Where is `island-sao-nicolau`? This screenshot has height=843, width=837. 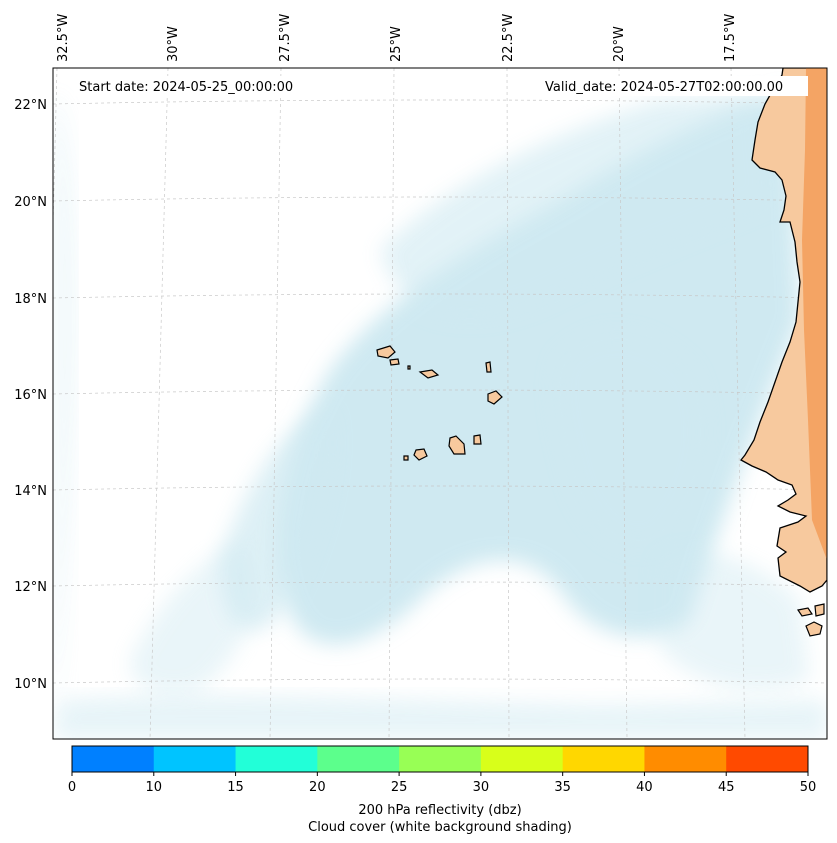
island-sao-nicolau is located at coordinates (429, 374).